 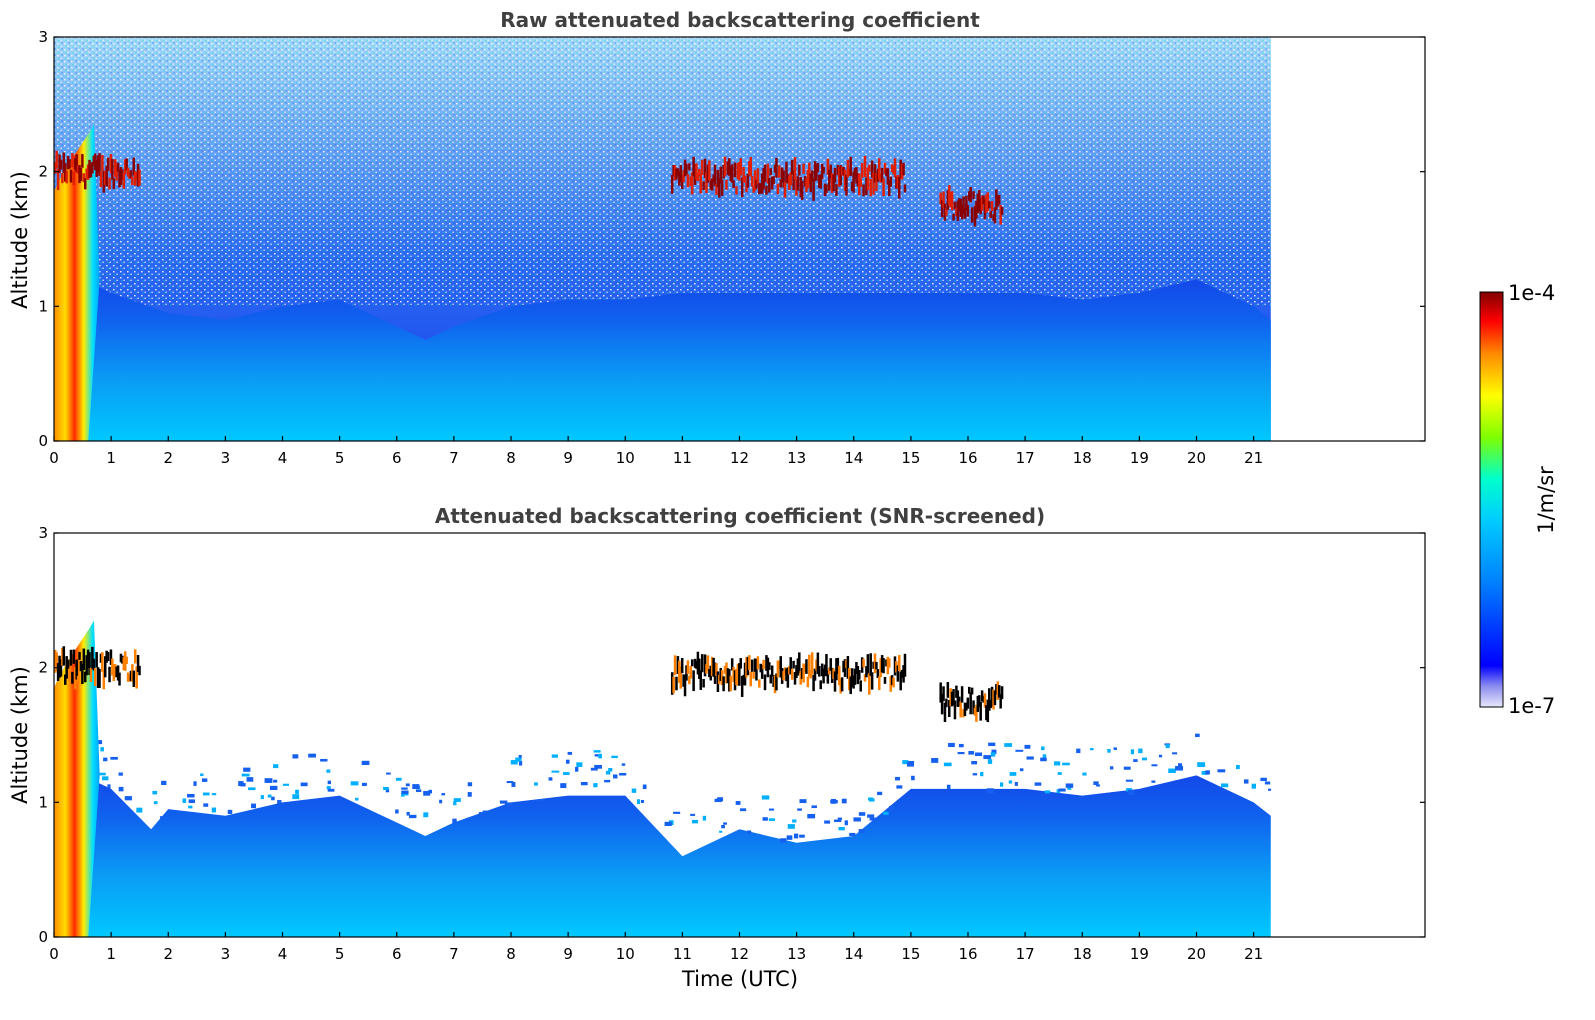 What do you see at coordinates (54, 954) in the screenshot?
I see `x-tick-label: 0` at bounding box center [54, 954].